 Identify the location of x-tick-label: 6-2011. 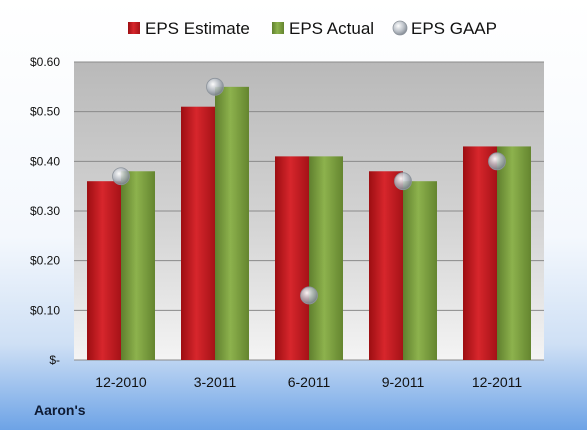
(309, 382).